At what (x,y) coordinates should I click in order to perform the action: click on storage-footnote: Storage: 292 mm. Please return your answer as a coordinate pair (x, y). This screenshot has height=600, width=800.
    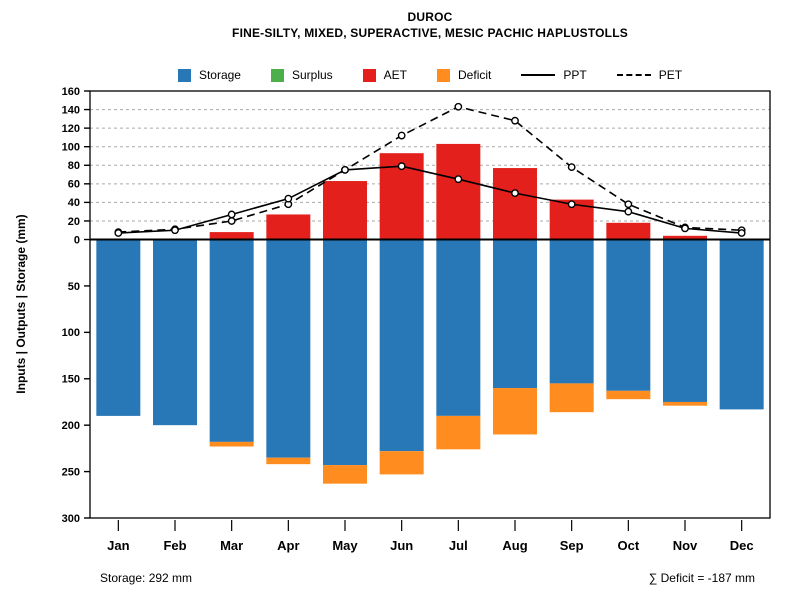
    Looking at the image, I should click on (146, 578).